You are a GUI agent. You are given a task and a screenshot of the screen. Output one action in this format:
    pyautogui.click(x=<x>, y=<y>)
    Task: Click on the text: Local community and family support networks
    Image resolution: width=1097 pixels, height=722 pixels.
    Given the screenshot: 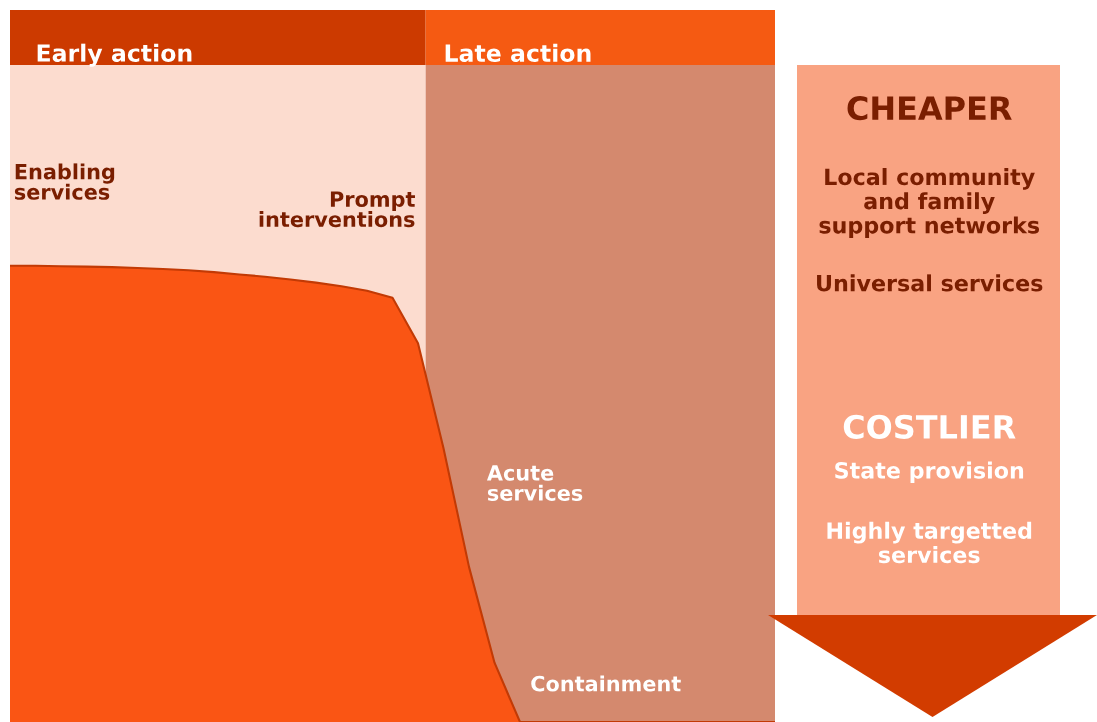 What is the action you would take?
    pyautogui.click(x=929, y=203)
    